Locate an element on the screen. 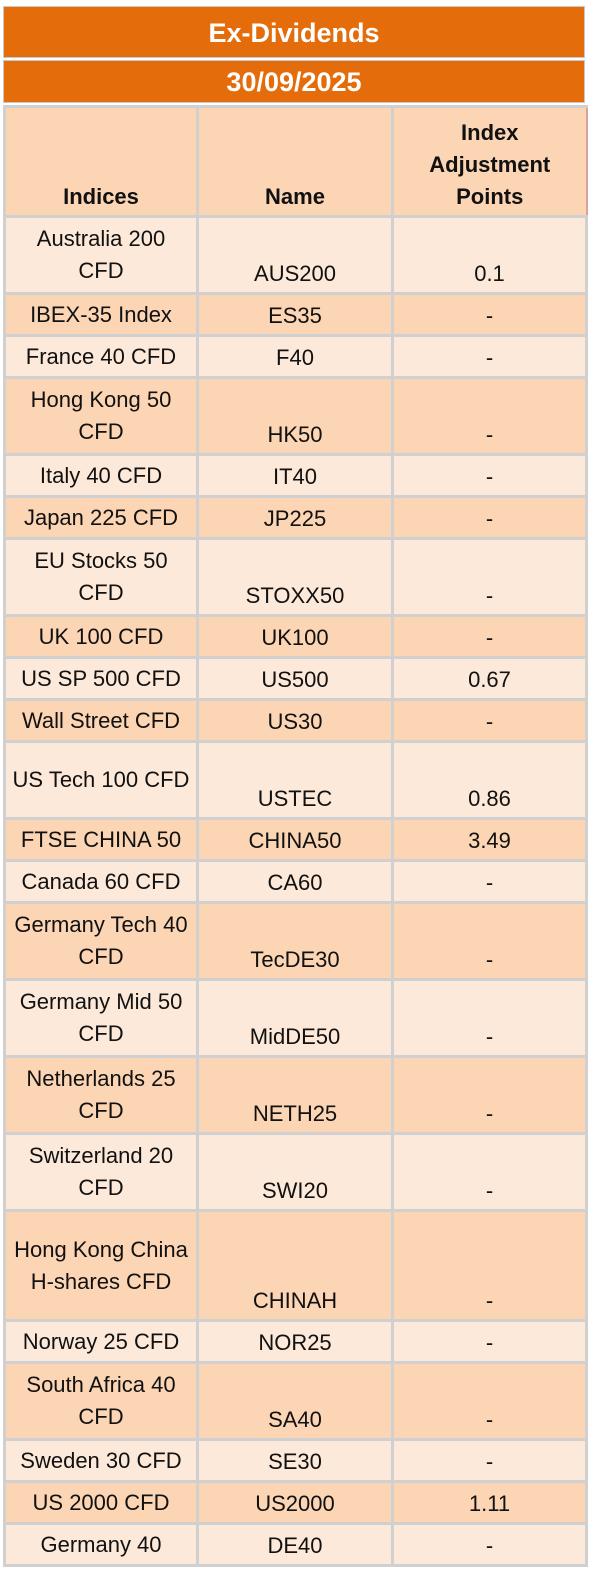 This screenshot has width=598, height=1592. table-row: US SP 500 CFD US500 0.67 is located at coordinates (295, 678).